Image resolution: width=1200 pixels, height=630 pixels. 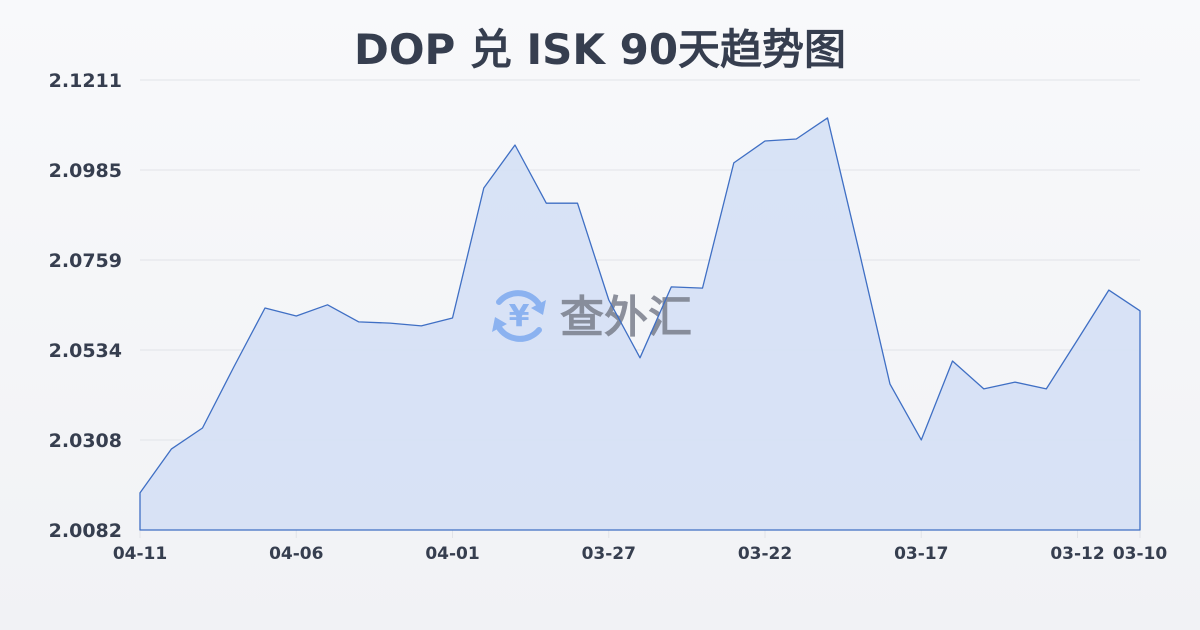 I want to click on chart-title: DOP 兑 ISK 90天趋势图, so click(x=600, y=49).